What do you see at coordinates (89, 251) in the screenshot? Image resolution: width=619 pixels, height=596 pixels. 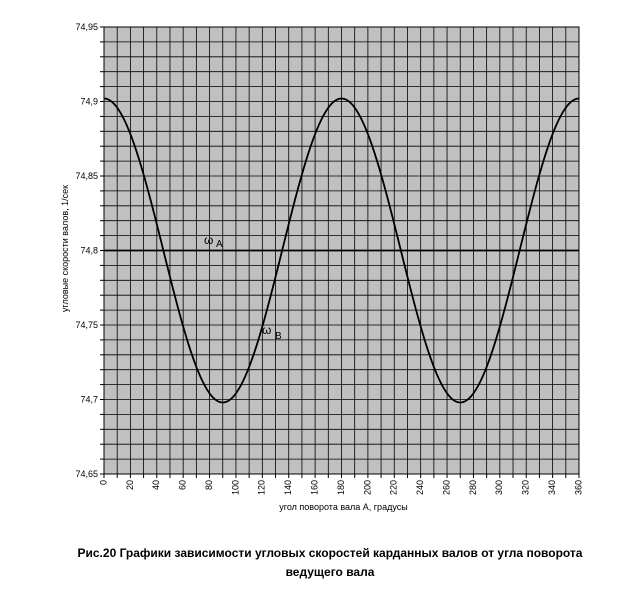 I see `y-tick-label: 74,8` at bounding box center [89, 251].